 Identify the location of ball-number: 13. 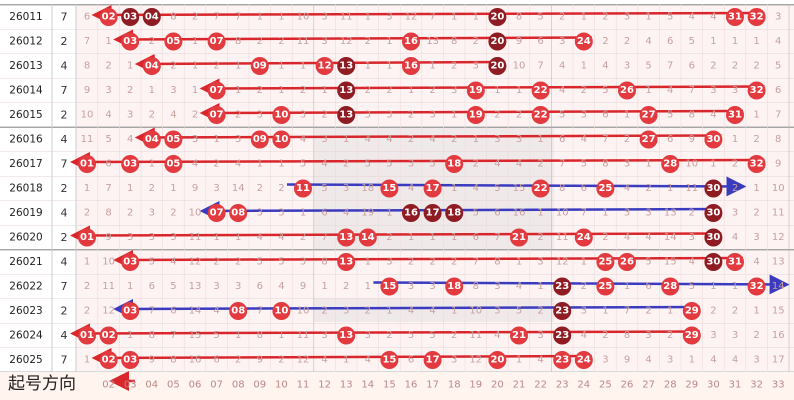
(346, 335).